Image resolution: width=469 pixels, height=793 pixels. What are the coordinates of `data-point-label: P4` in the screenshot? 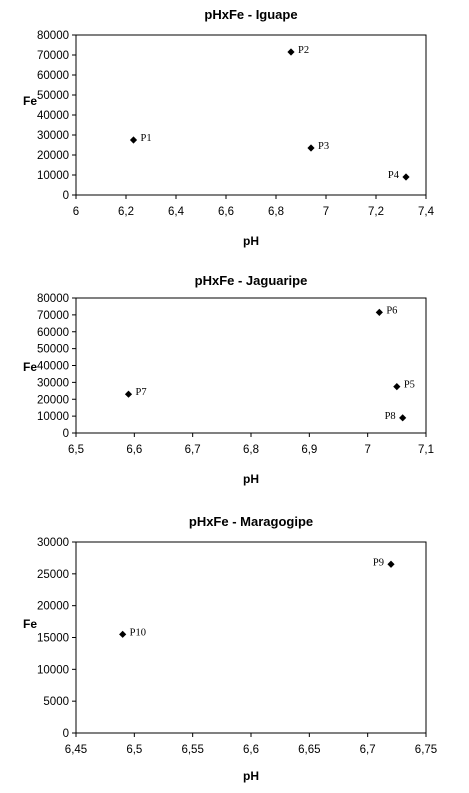 It's located at (394, 175).